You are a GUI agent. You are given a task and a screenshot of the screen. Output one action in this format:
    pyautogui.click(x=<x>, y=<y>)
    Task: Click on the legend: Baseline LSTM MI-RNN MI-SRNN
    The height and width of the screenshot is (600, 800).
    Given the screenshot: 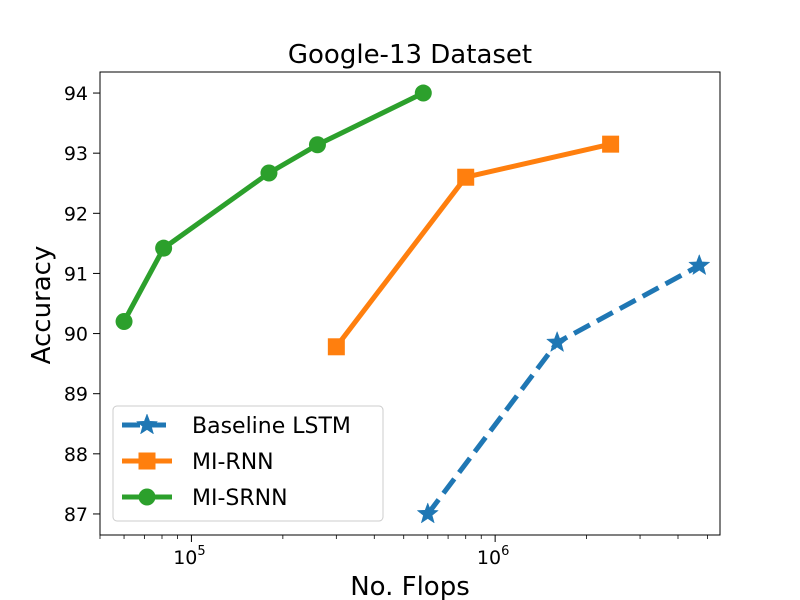 What is the action you would take?
    pyautogui.click(x=248, y=463)
    